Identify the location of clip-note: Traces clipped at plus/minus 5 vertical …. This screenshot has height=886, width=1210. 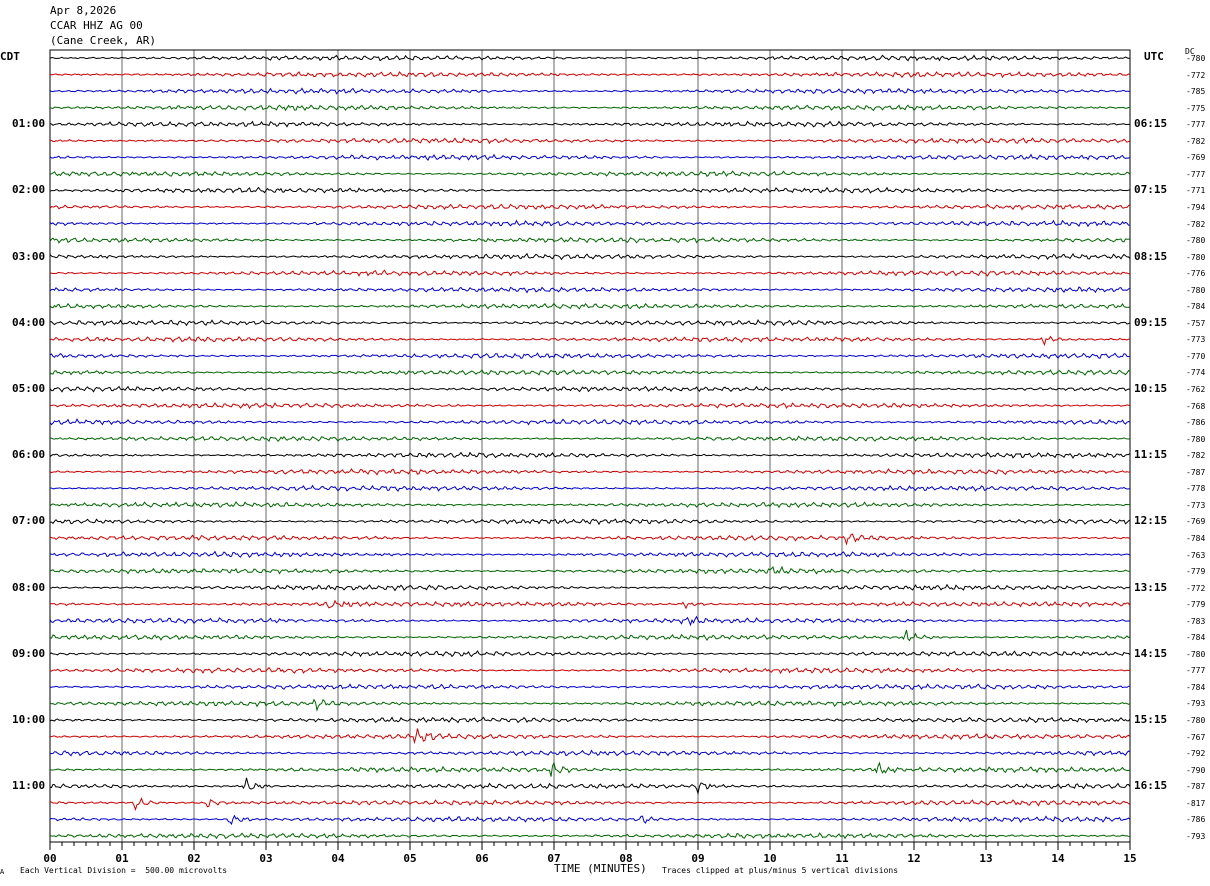
(780, 870).